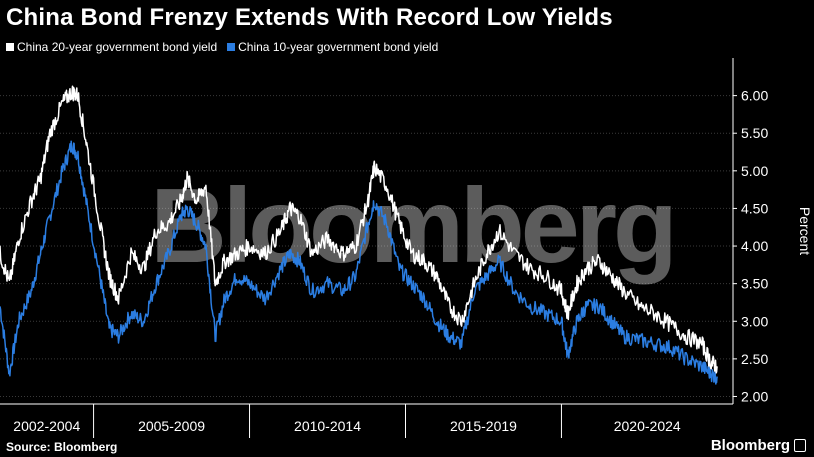 The width and height of the screenshot is (814, 457). I want to click on y-tick-label: 4.50, so click(754, 208).